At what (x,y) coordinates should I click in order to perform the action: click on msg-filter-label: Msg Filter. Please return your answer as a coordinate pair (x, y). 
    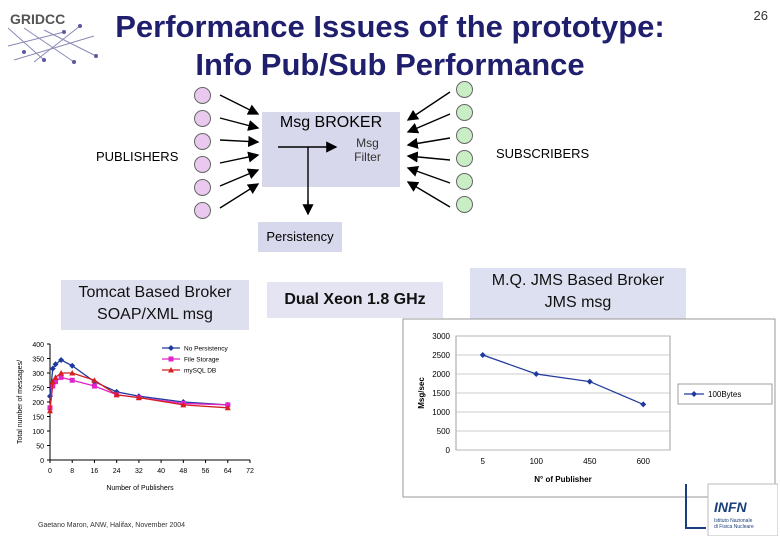
    Looking at the image, I should click on (367, 150).